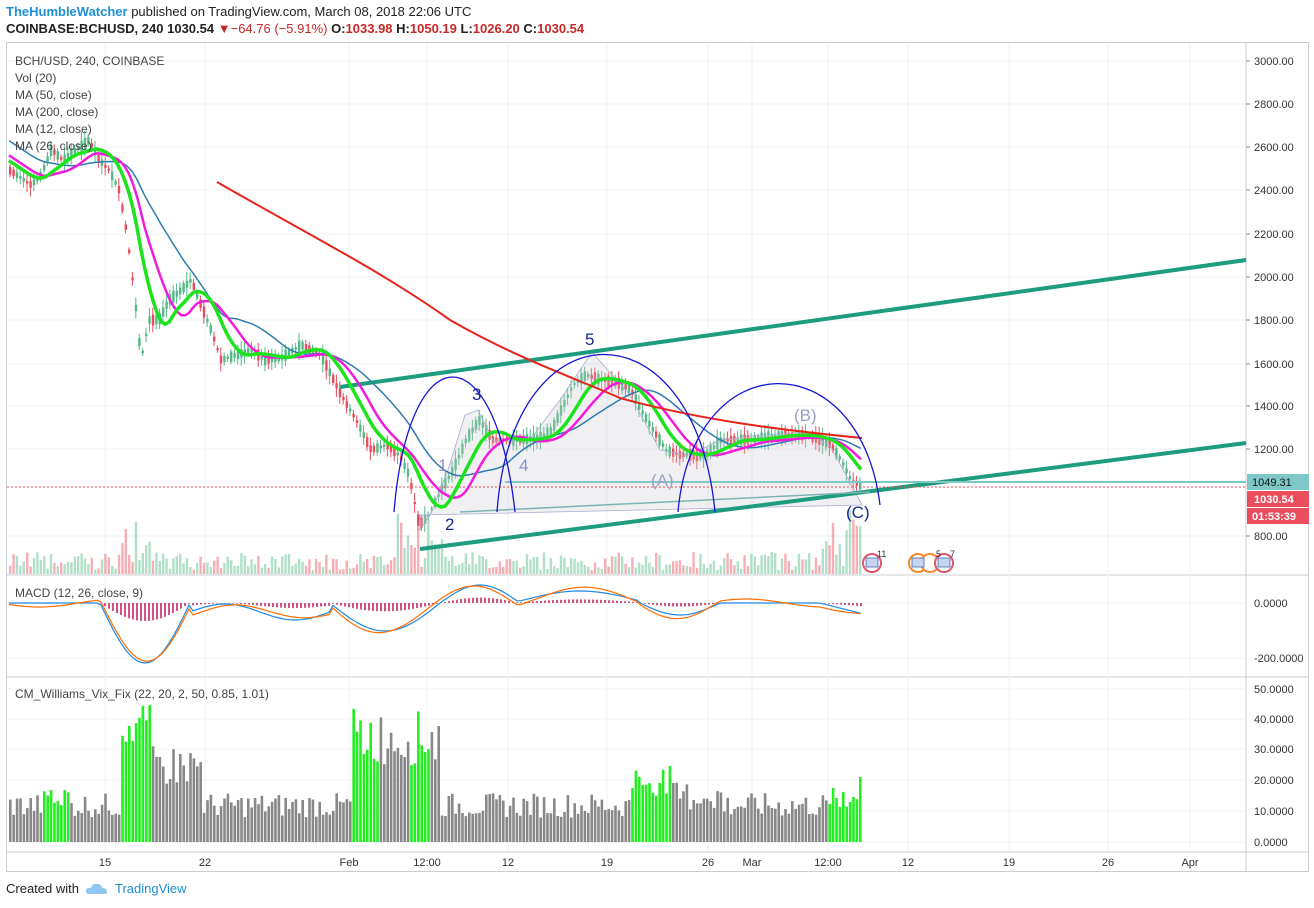 The image size is (1314, 908). What do you see at coordinates (1271, 604) in the screenshot?
I see `macd-tick-label: 0.0000` at bounding box center [1271, 604].